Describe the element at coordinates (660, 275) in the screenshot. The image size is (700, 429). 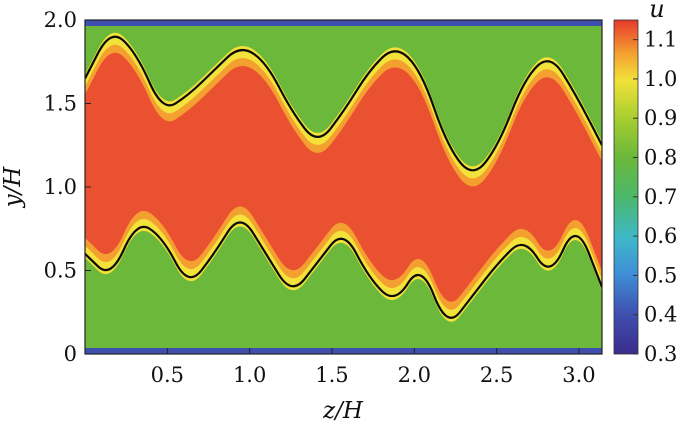
I see `colorbar-tick-label: 0.5` at that location.